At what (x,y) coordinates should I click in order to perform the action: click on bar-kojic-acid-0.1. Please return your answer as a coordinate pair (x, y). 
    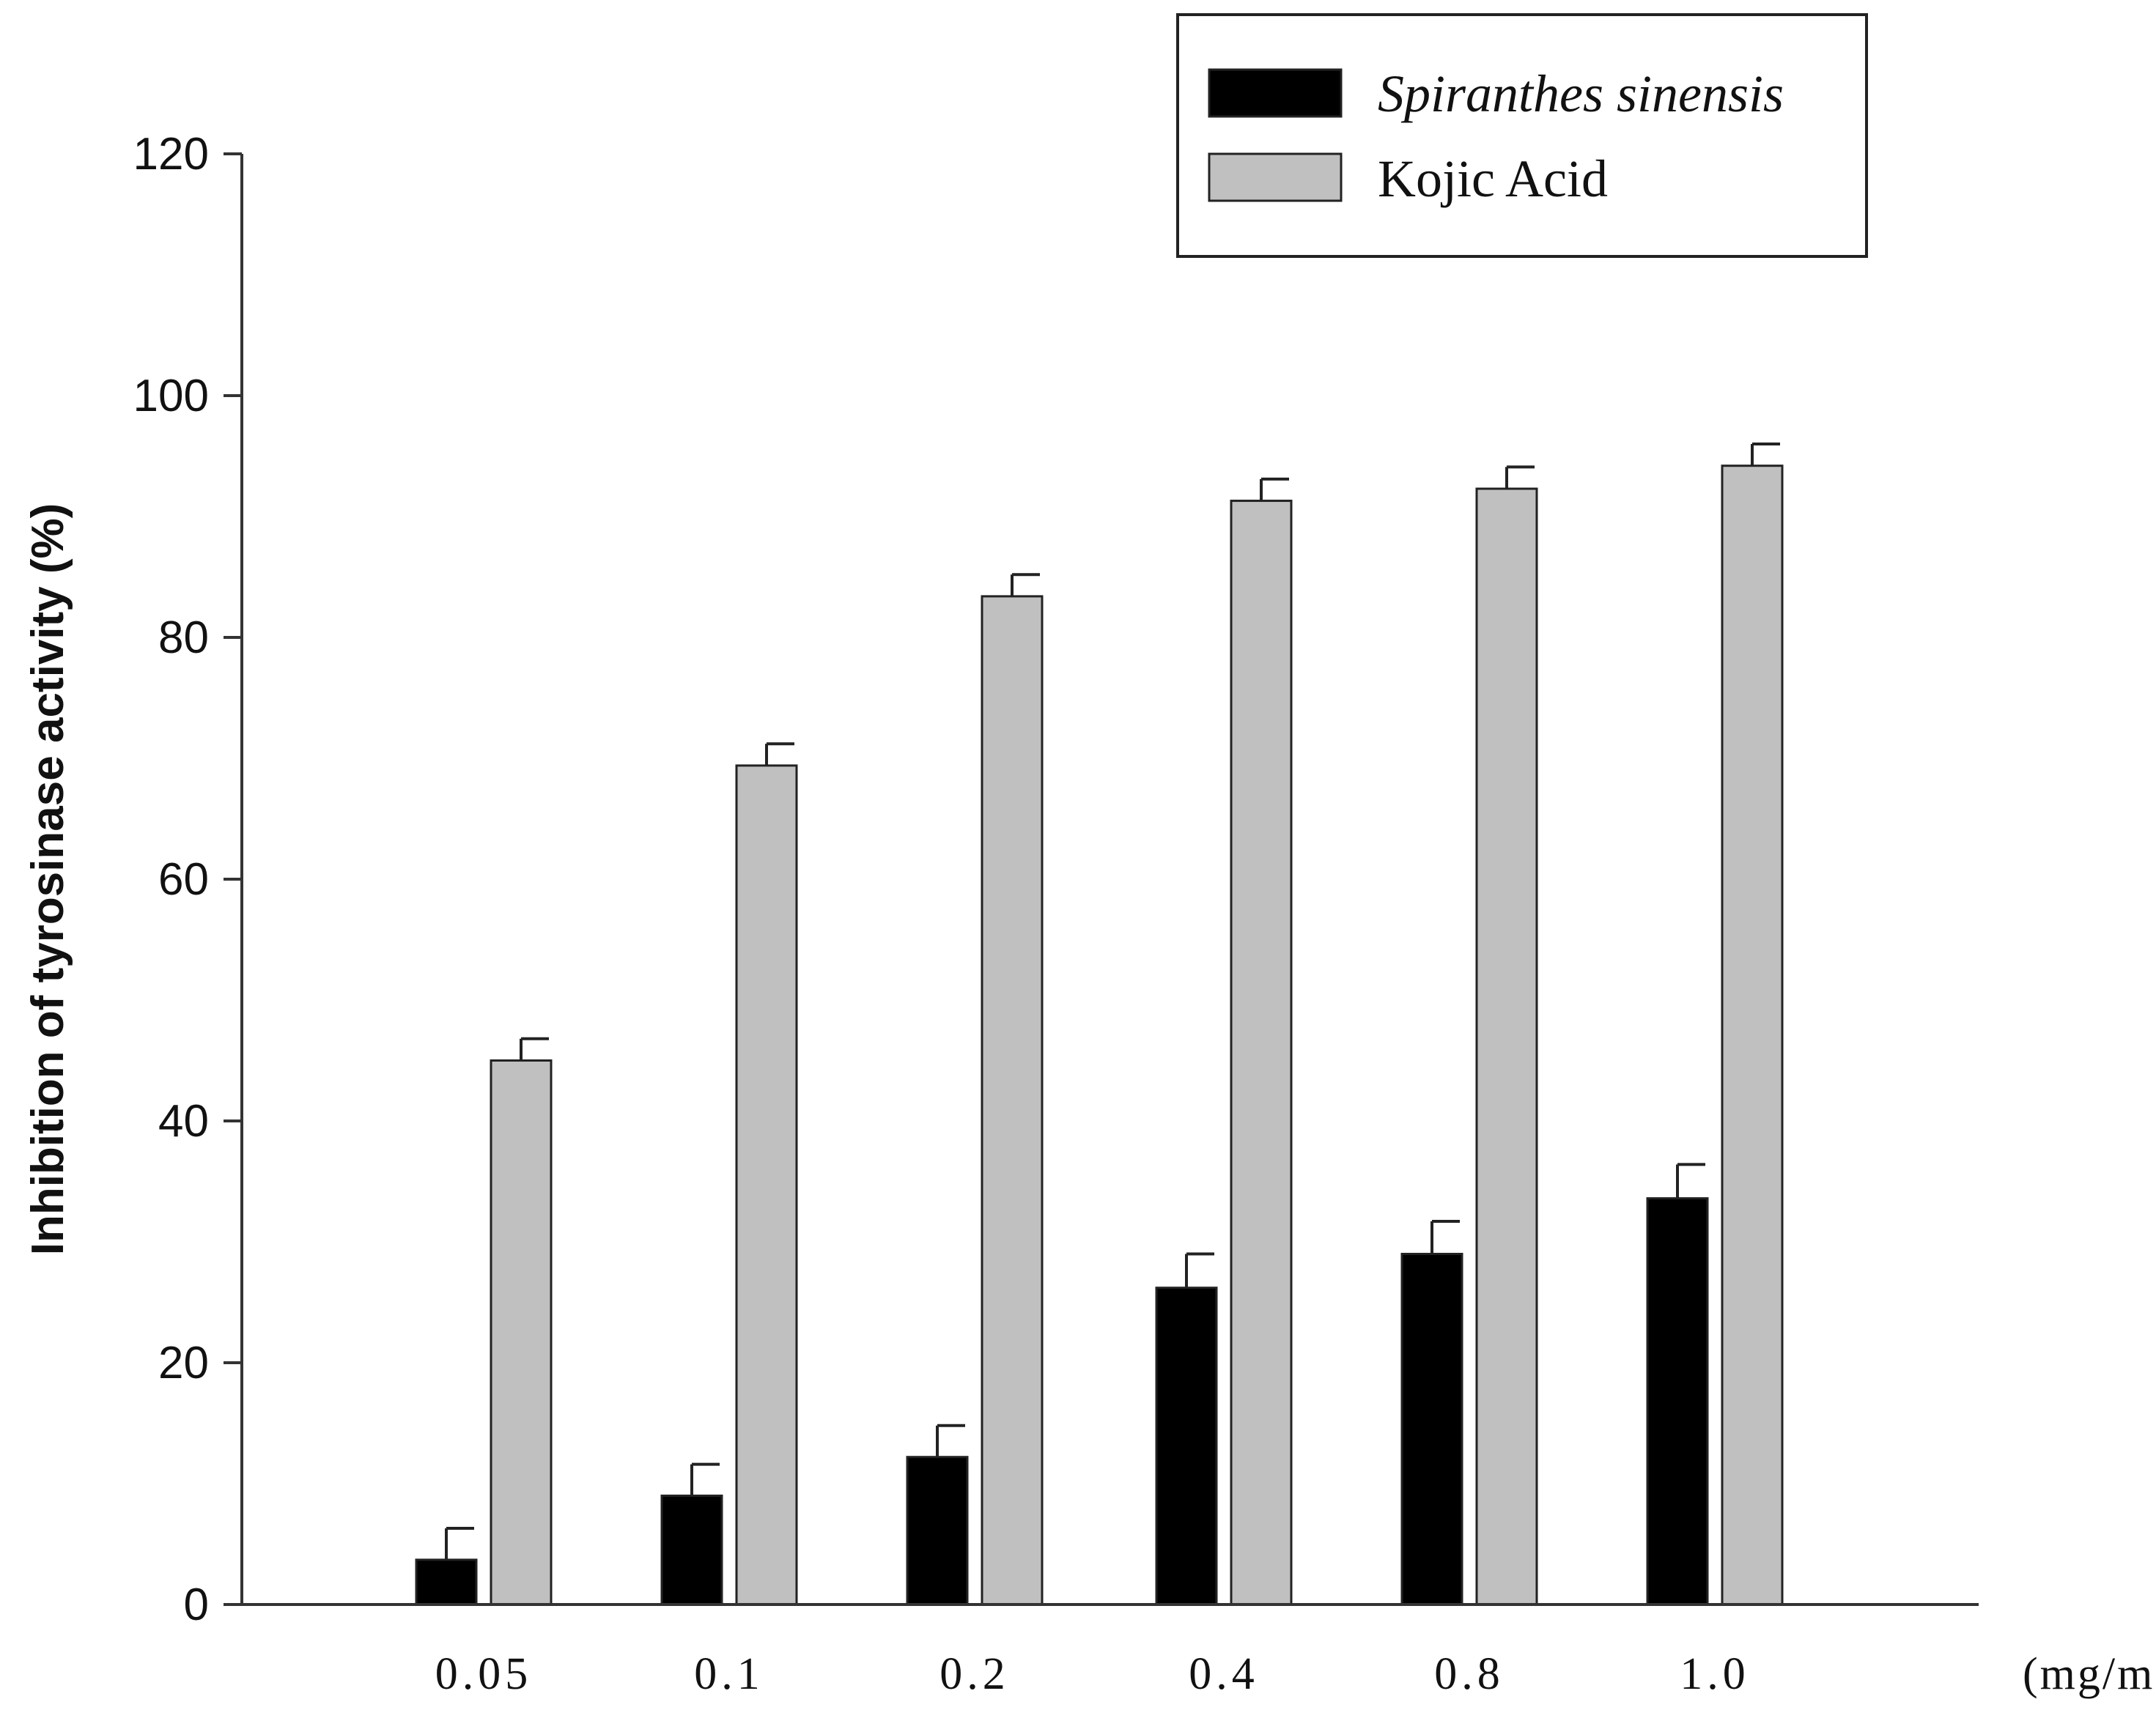
    Looking at the image, I should click on (766, 1185).